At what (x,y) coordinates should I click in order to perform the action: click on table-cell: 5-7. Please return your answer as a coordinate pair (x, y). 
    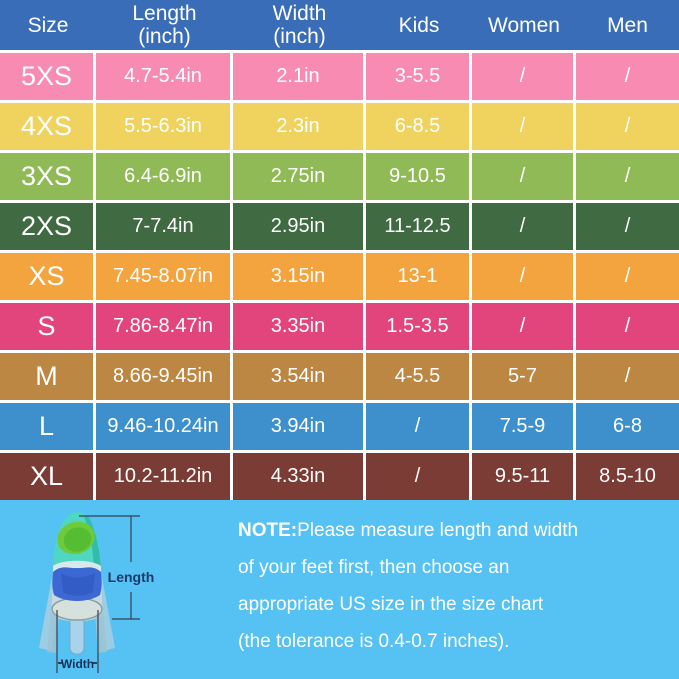
    Looking at the image, I should click on (522, 376).